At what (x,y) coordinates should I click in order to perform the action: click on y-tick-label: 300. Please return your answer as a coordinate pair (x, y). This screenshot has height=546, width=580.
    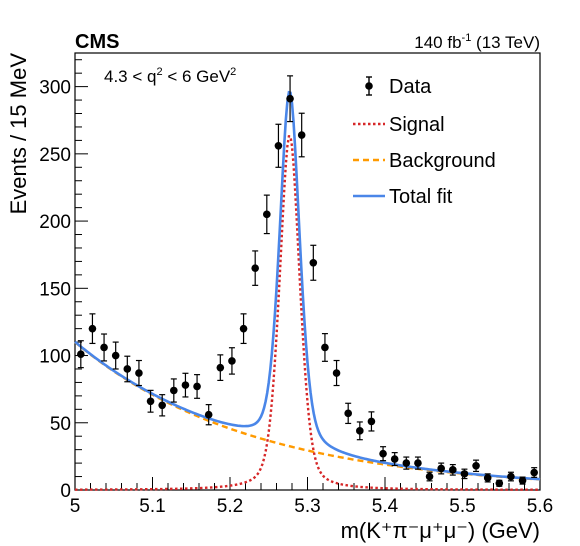
    Looking at the image, I should click on (55, 88).